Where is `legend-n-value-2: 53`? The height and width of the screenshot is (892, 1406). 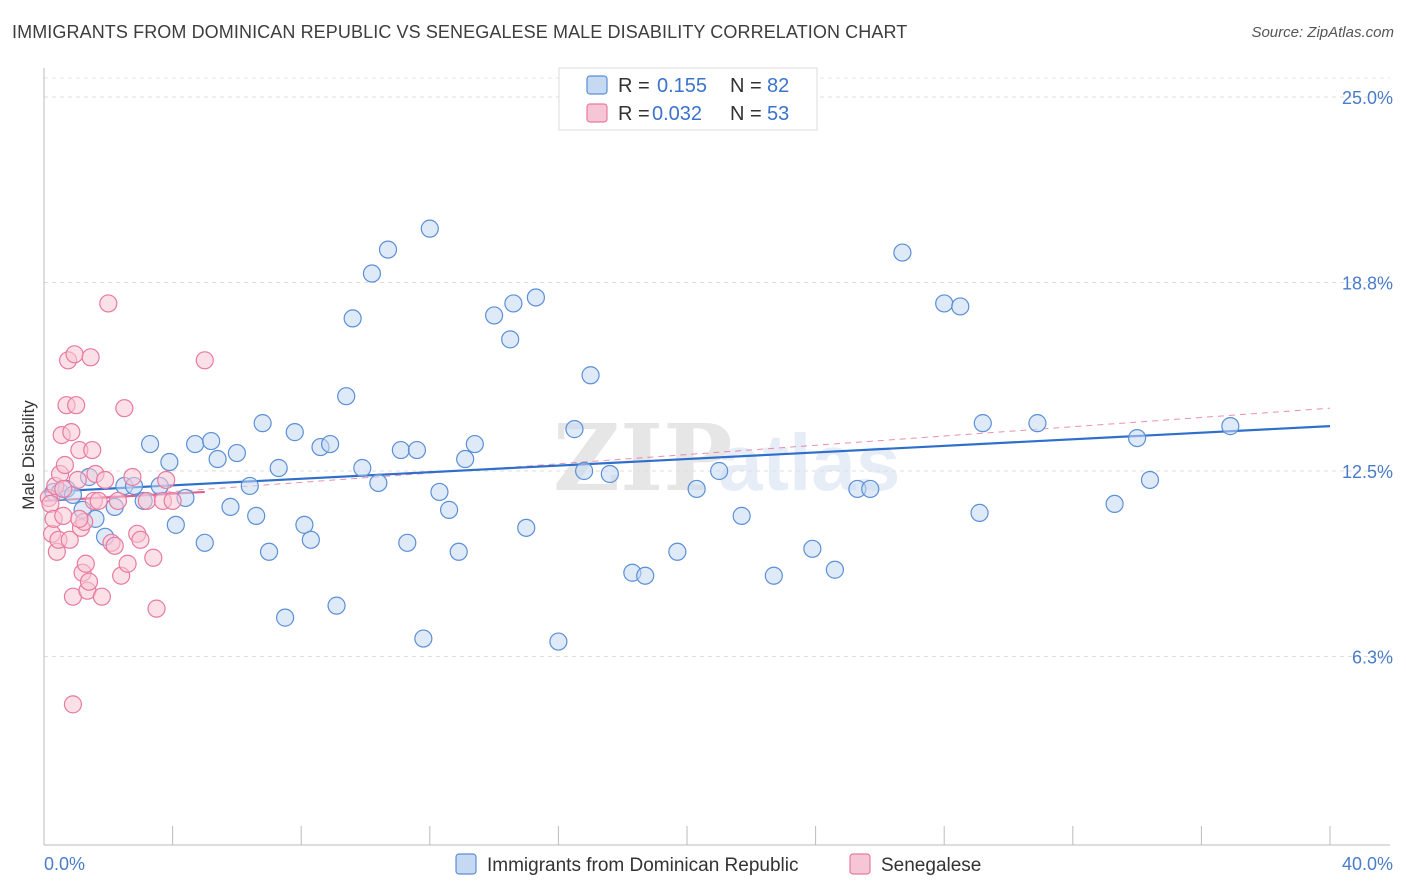
legend-n-value-2: 53 is located at coordinates (778, 114).